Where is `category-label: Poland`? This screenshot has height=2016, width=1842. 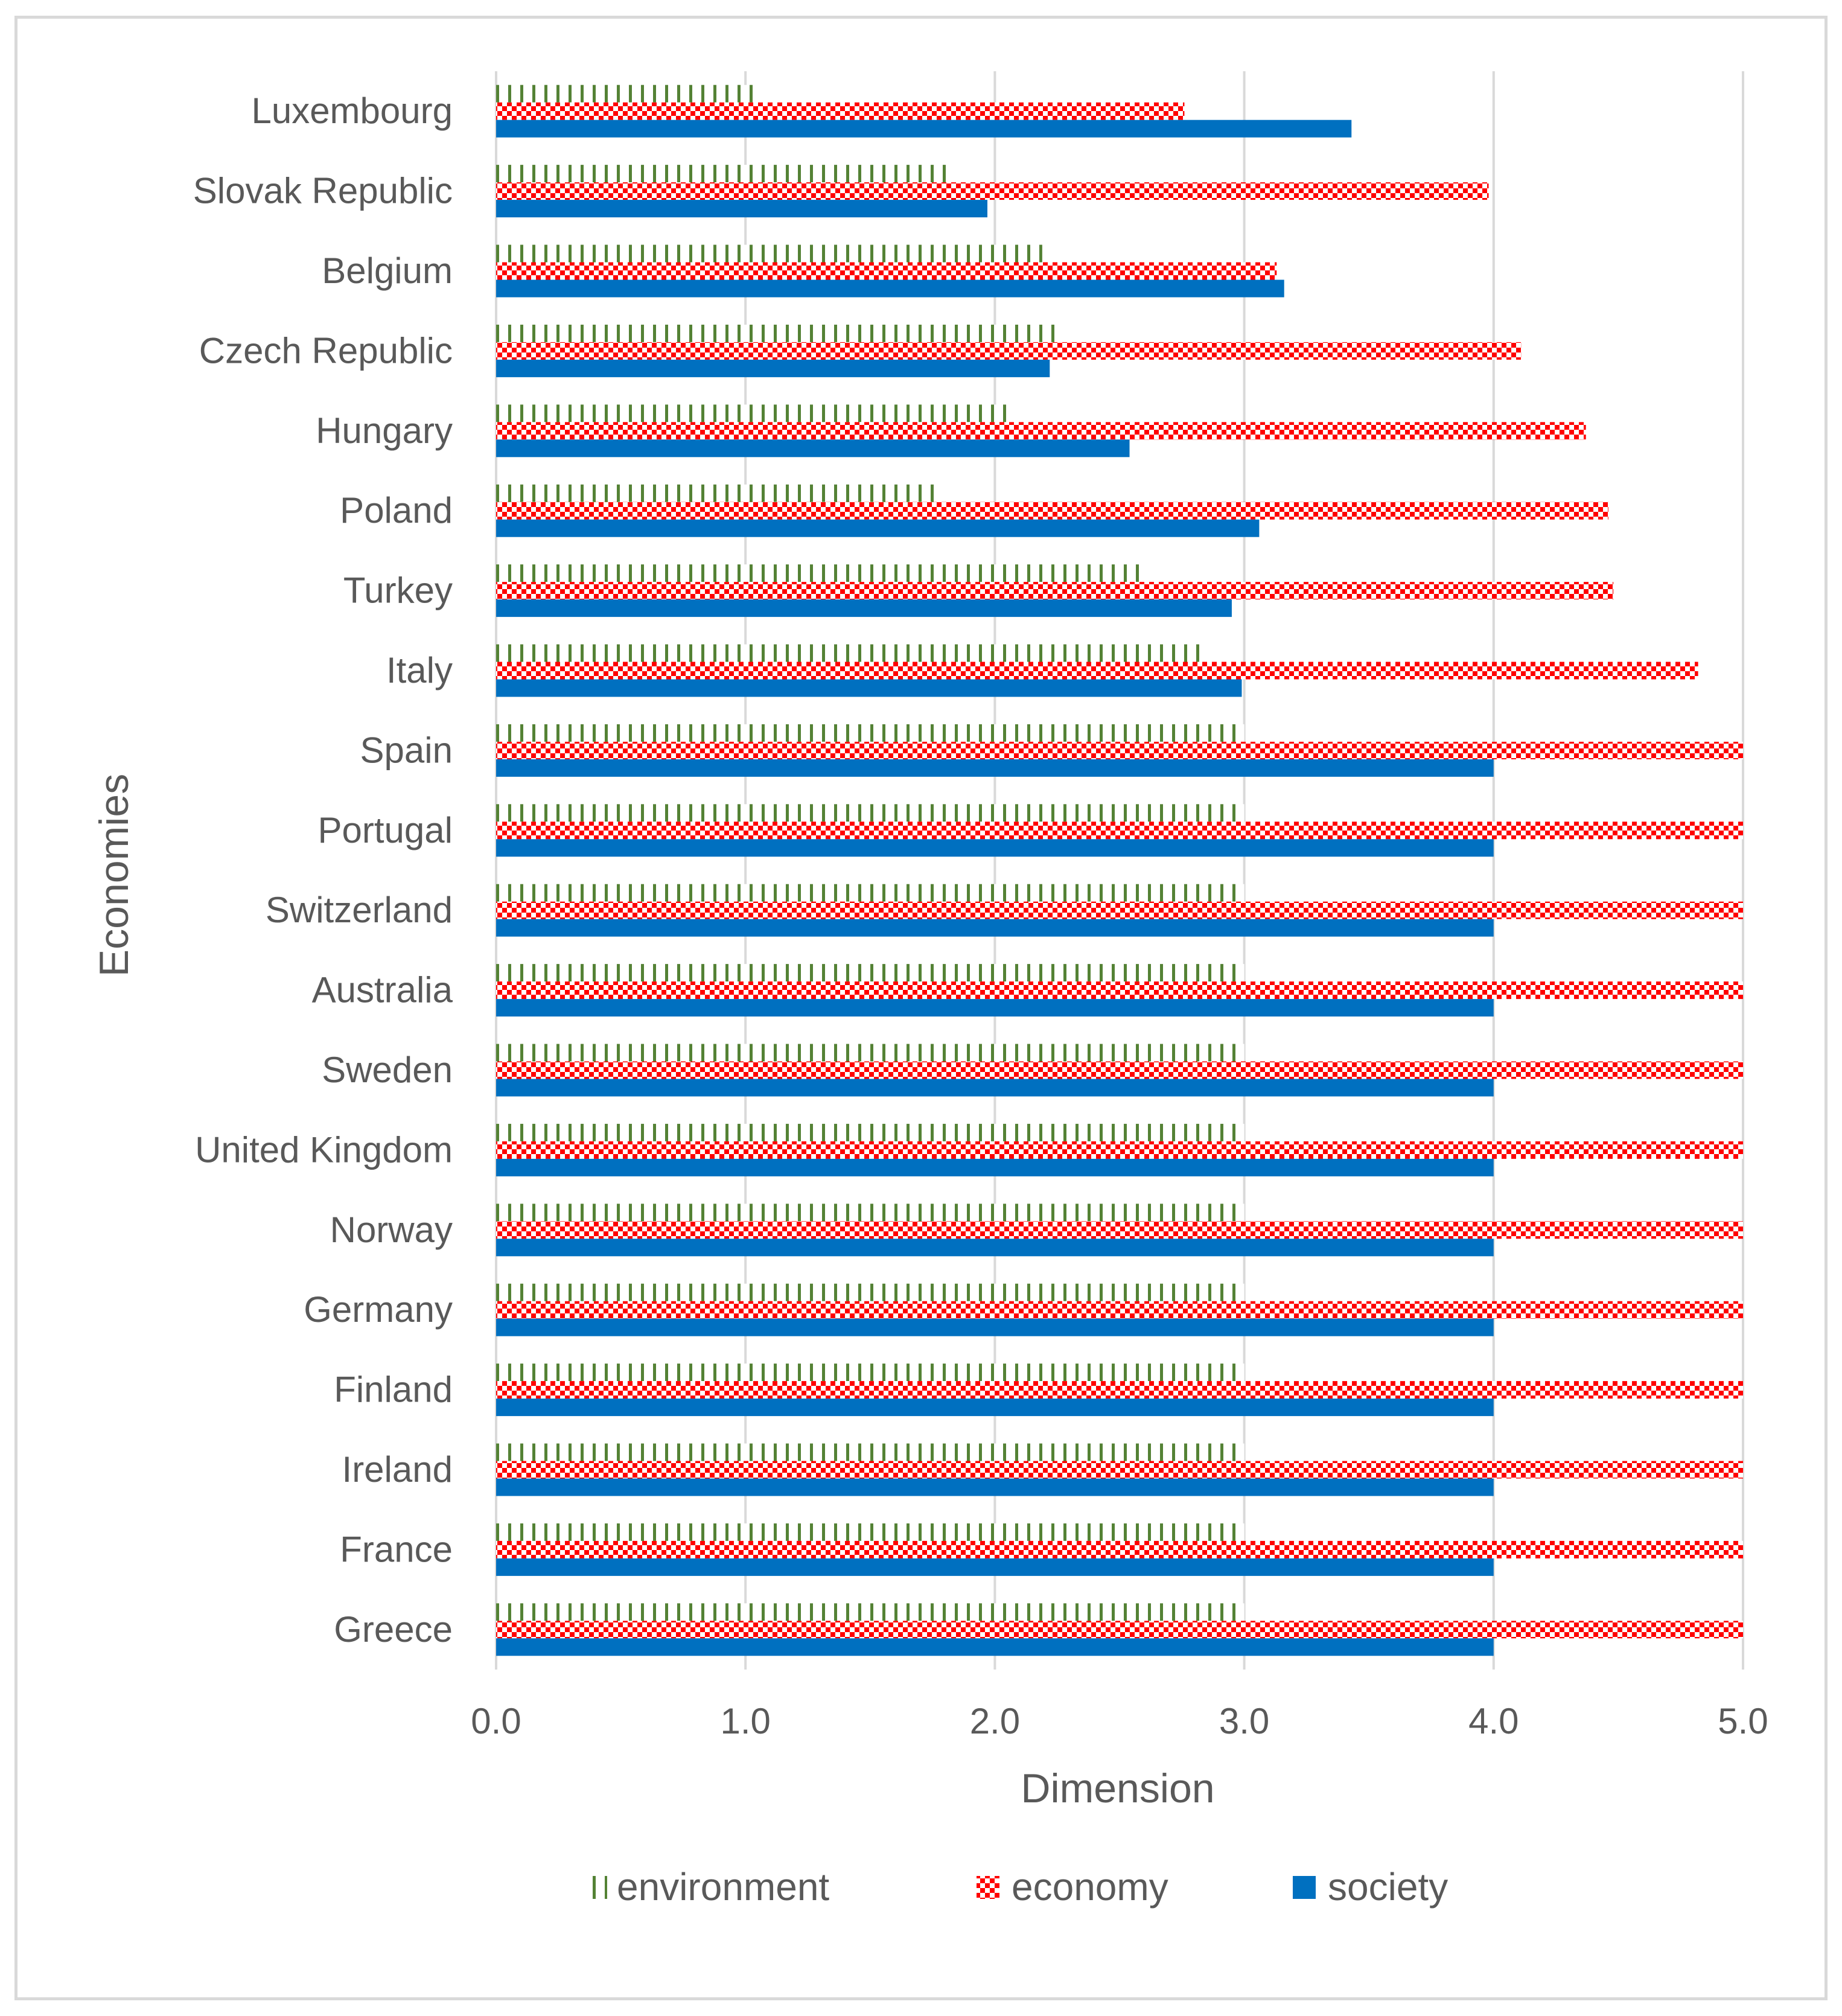 category-label: Poland is located at coordinates (396, 510).